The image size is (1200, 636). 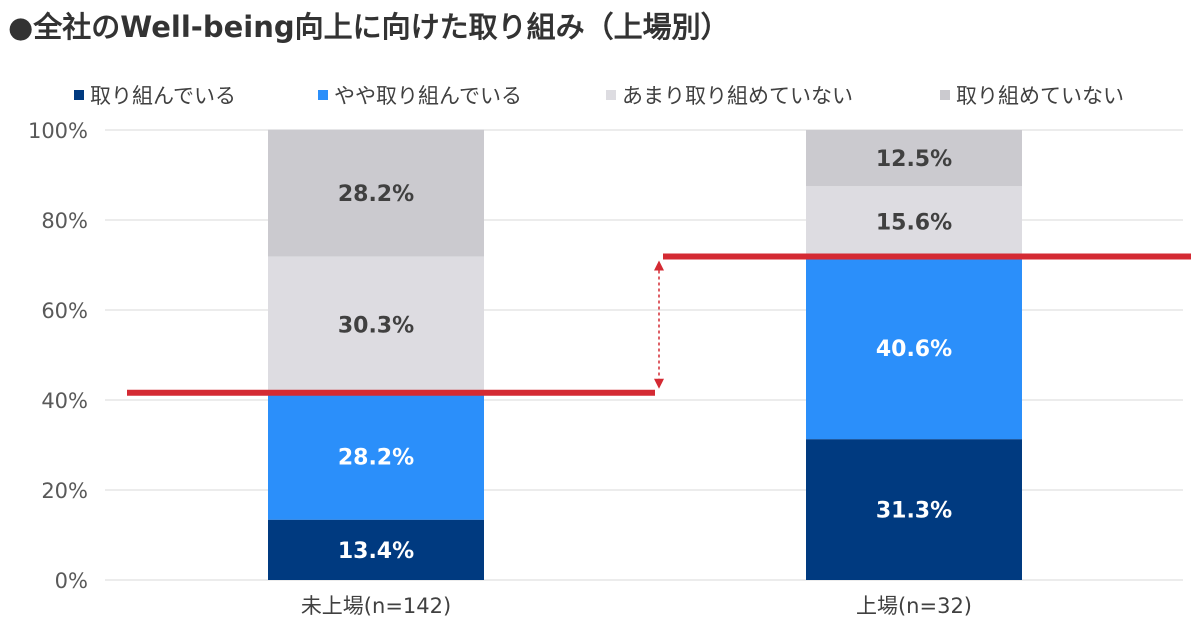 I want to click on data-label: 13.4%, so click(x=376, y=551).